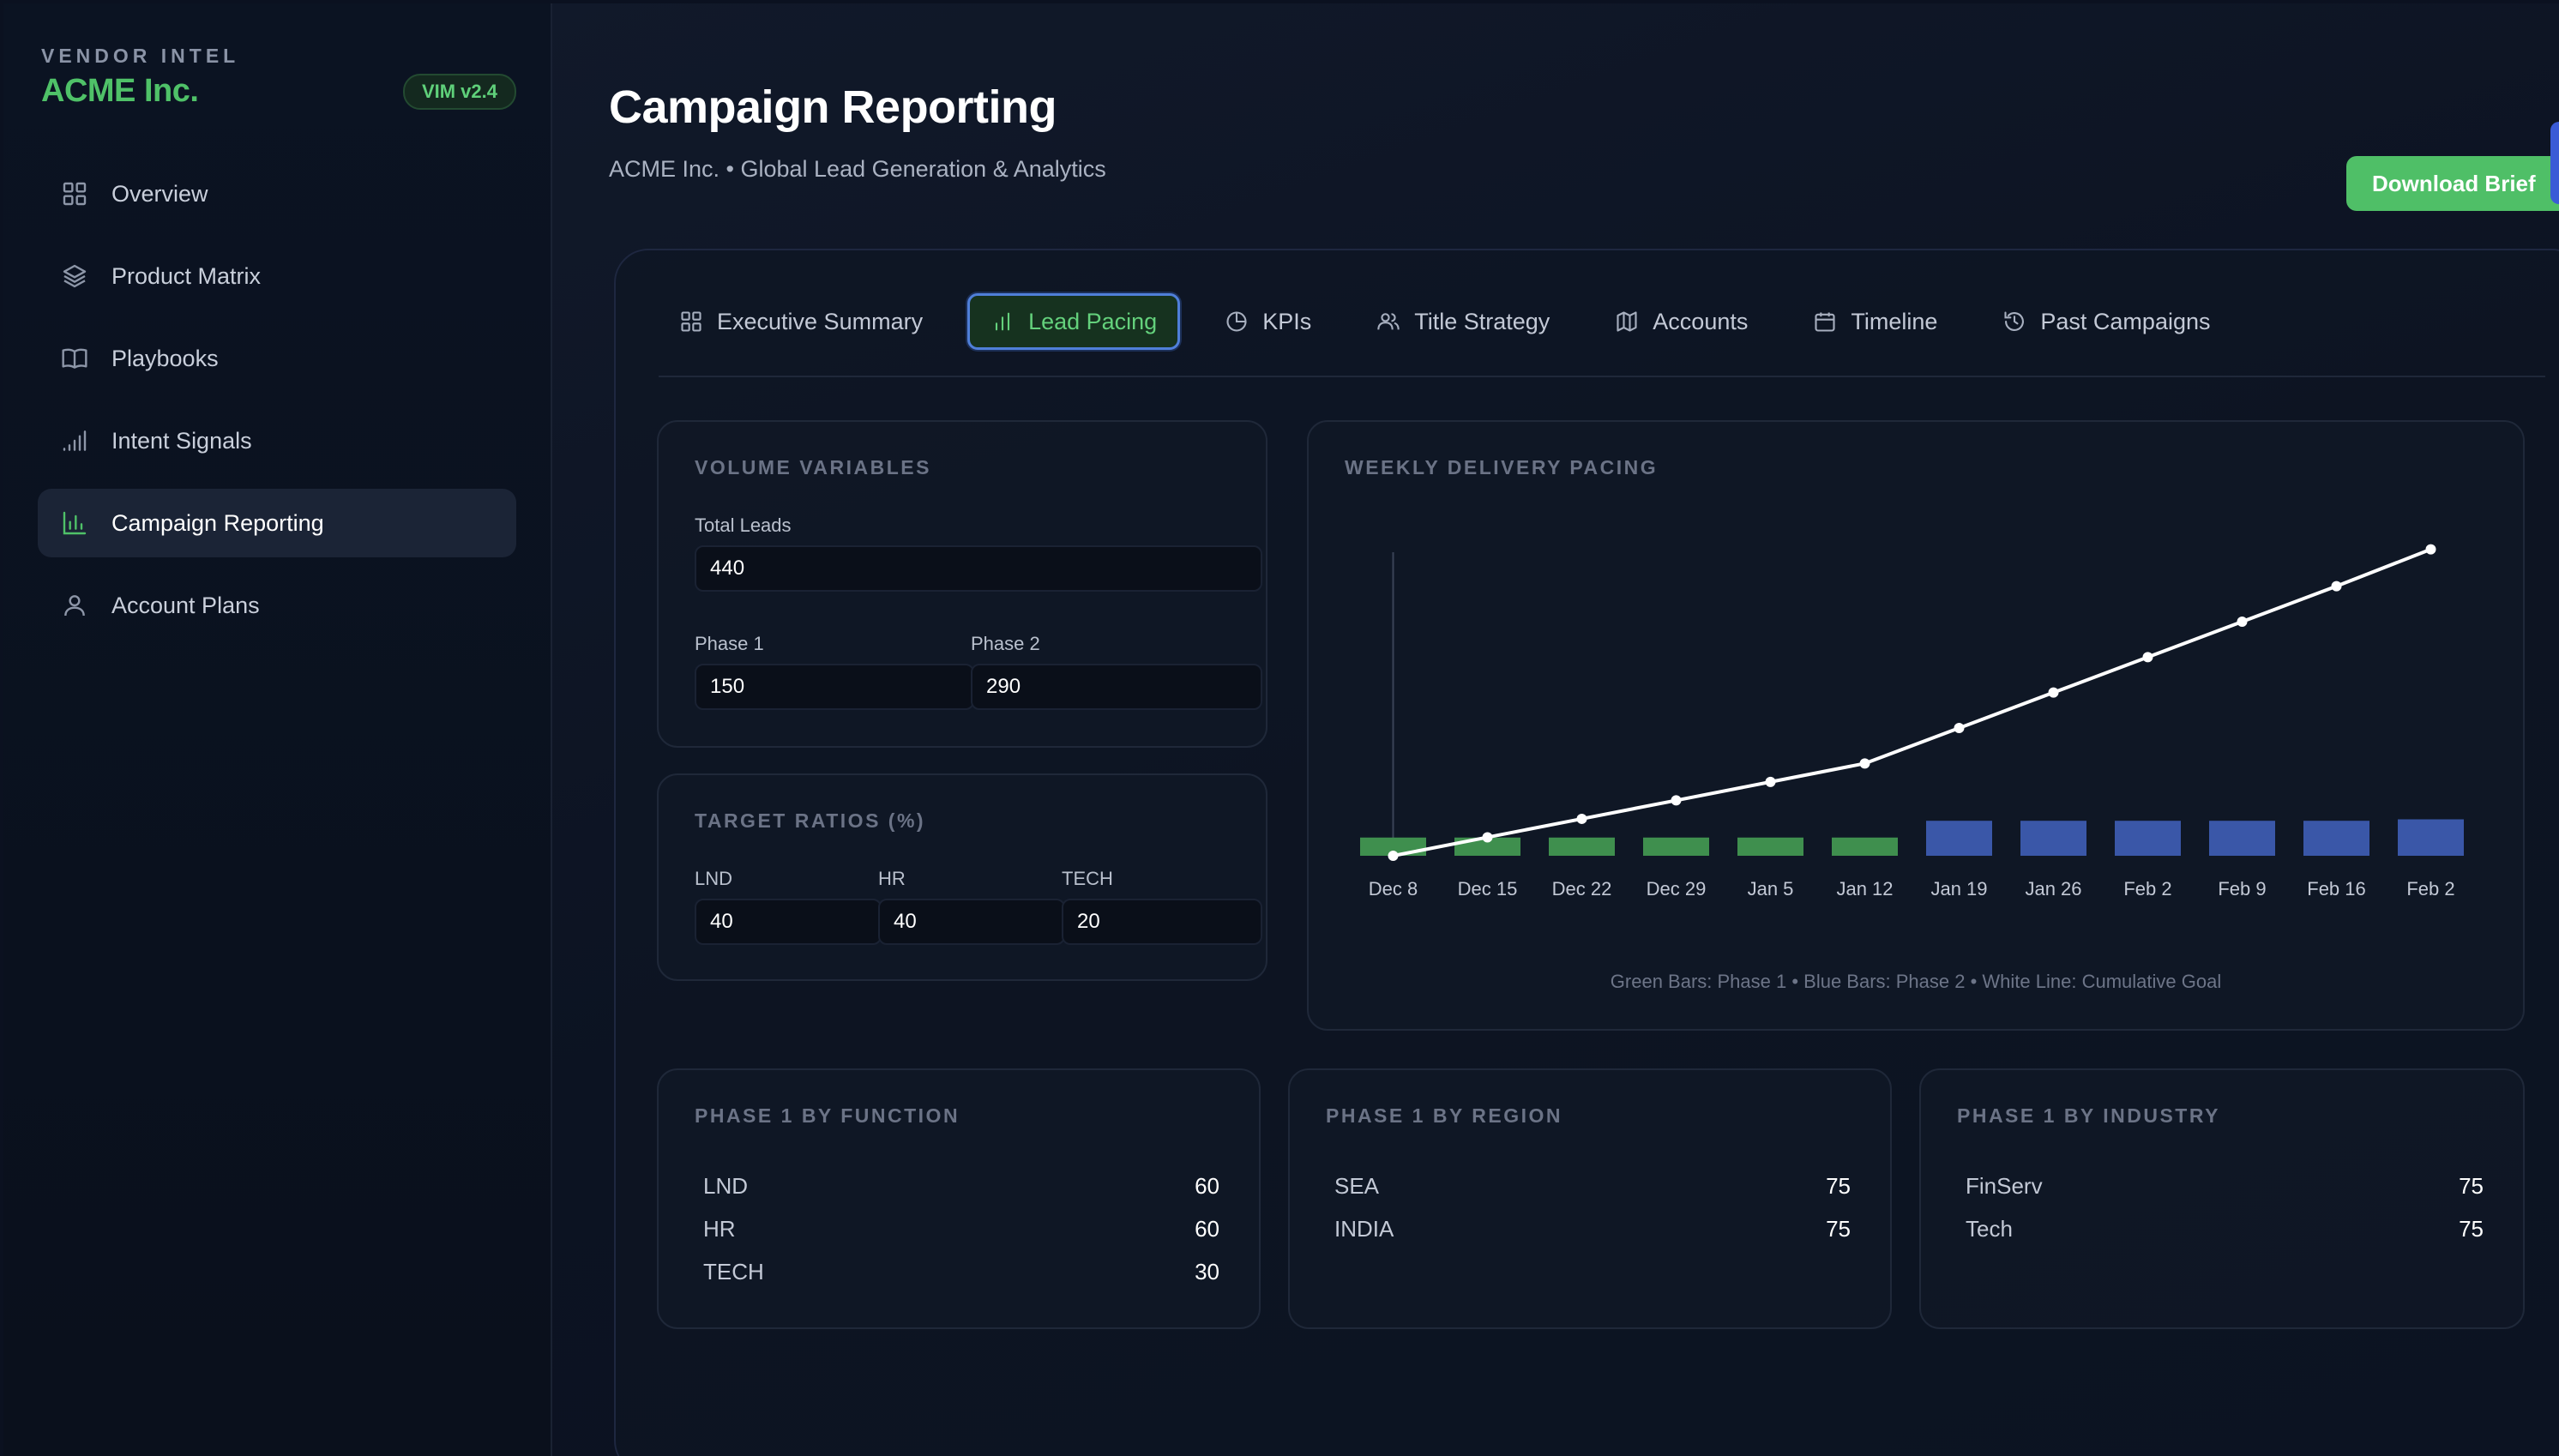  What do you see at coordinates (277, 193) in the screenshot?
I see `sidebar-item-overview: Overview` at bounding box center [277, 193].